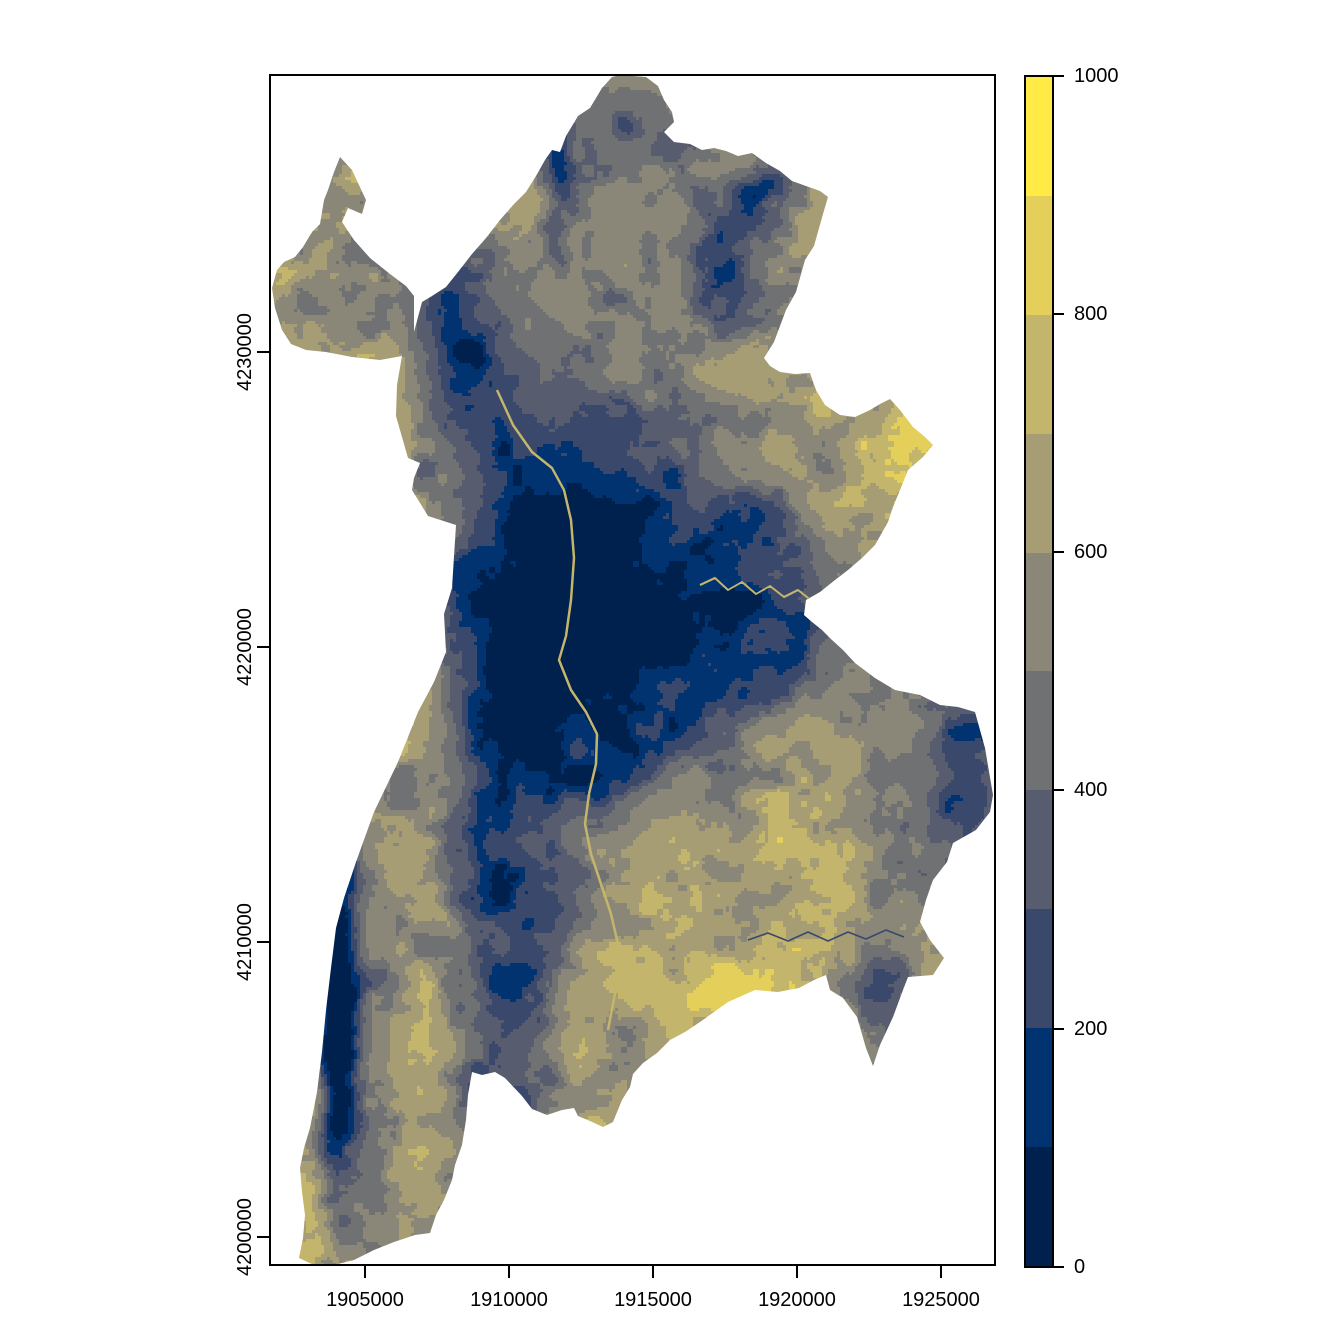 The width and height of the screenshot is (1344, 1344). What do you see at coordinates (245, 647) in the screenshot?
I see `y-tick-label: 4220000` at bounding box center [245, 647].